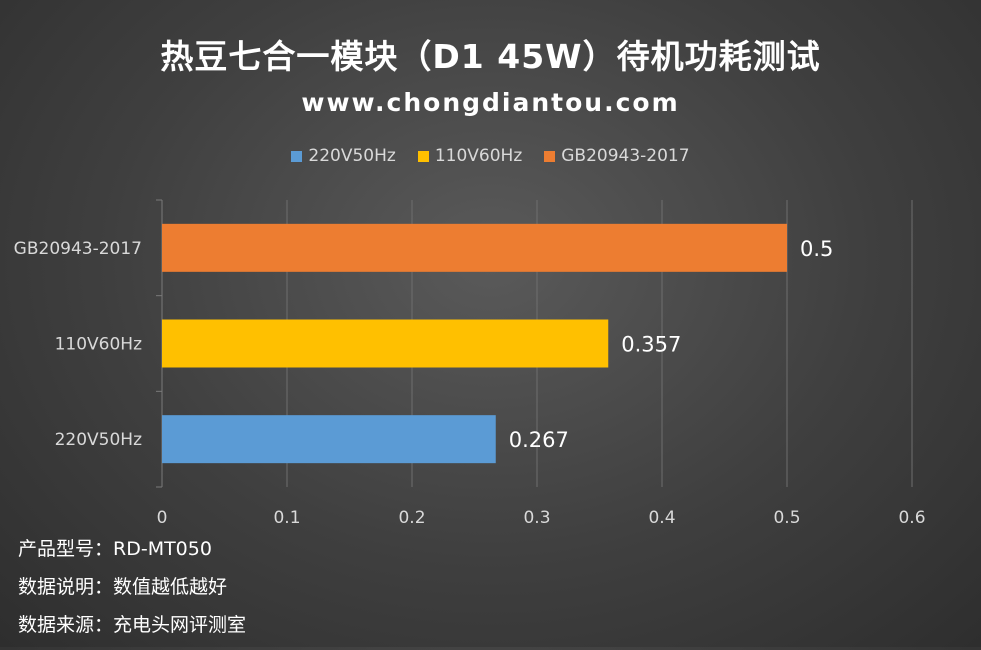  I want to click on chart-title: 热豆七合一模块（D1 45W）待机功耗测试, so click(490, 56).